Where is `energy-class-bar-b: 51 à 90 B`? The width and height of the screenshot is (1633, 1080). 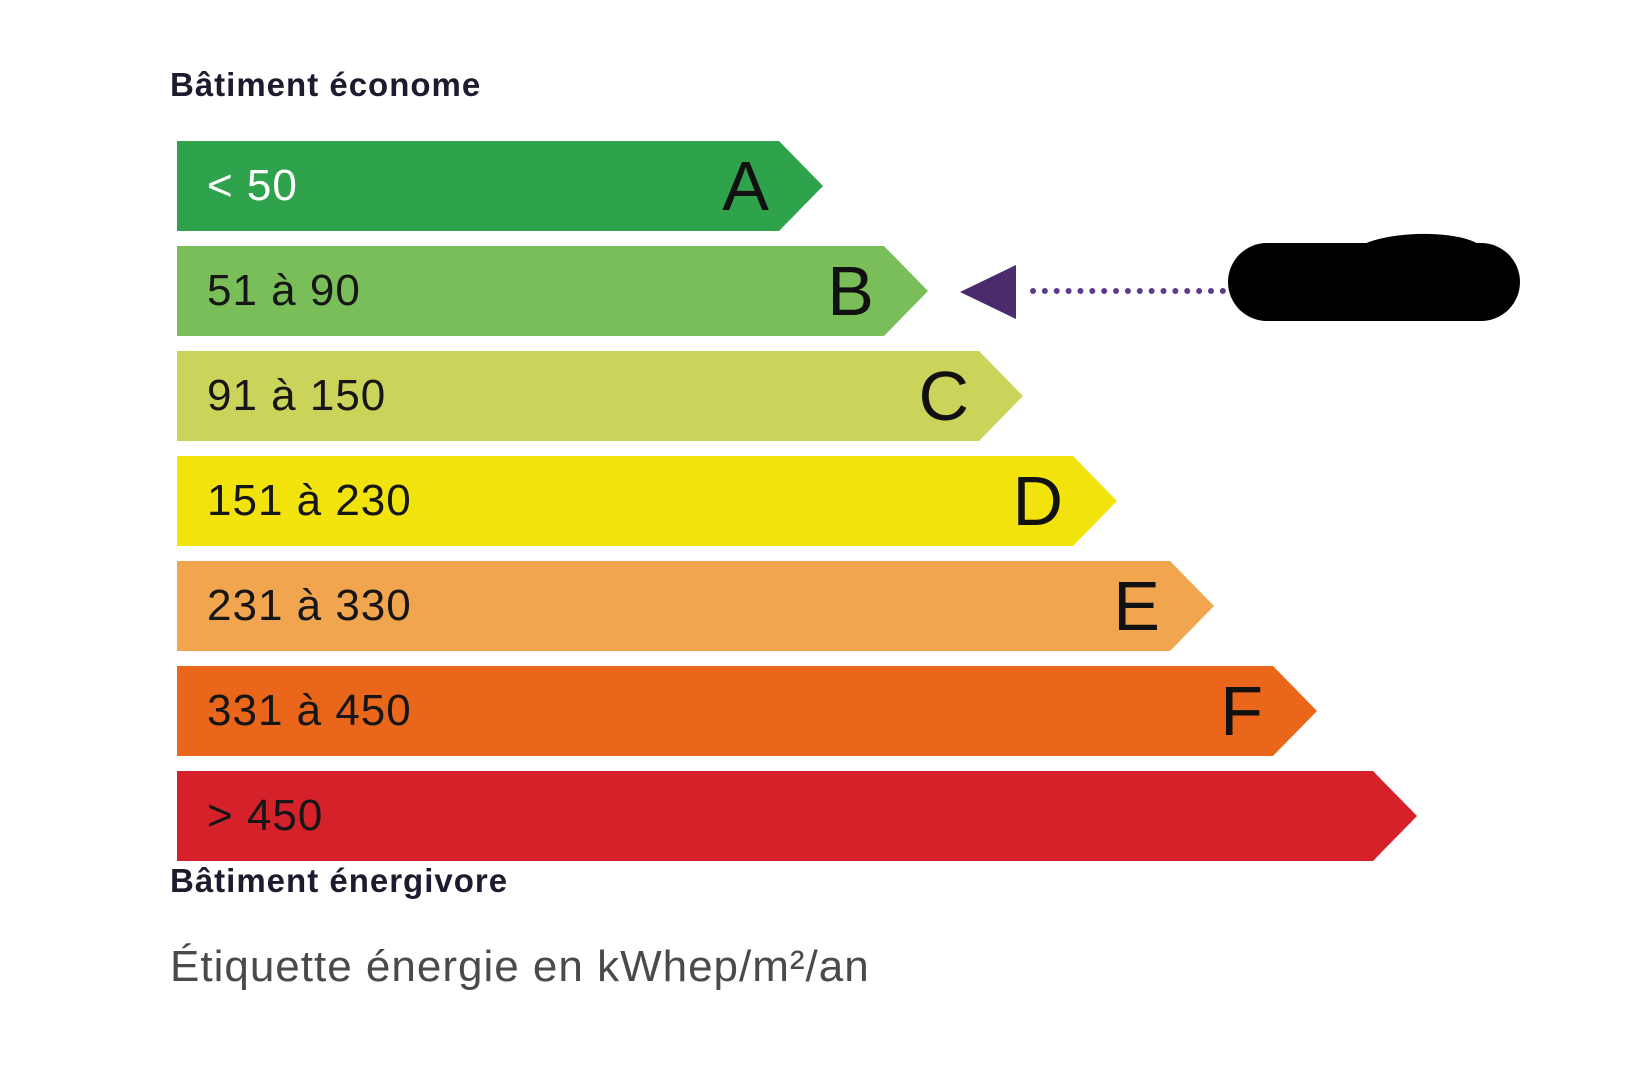 energy-class-bar-b: 51 à 90 B is located at coordinates (552, 291).